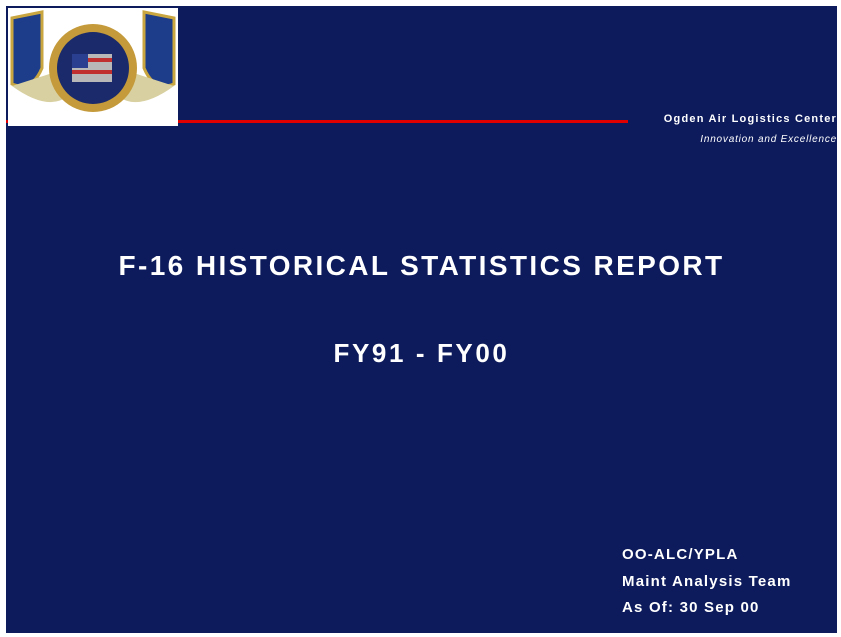  I want to click on logo, so click(93, 67).